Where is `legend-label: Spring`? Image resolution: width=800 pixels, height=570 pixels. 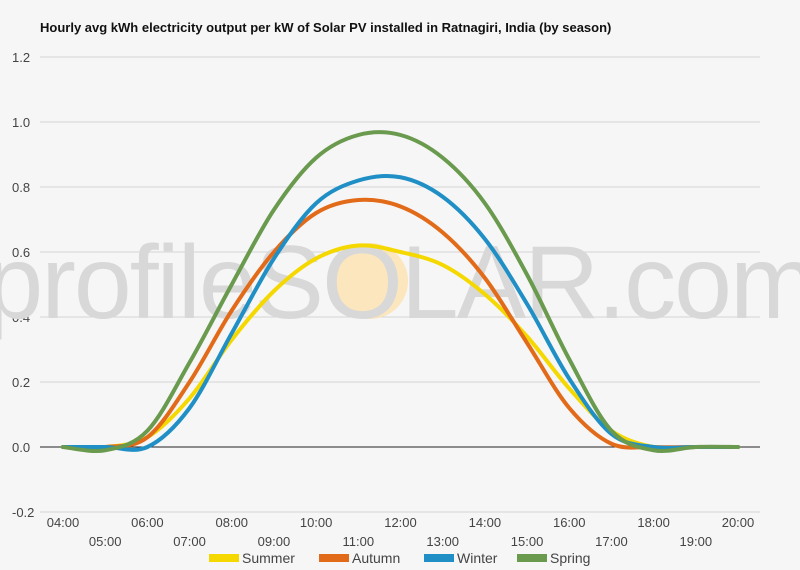
legend-label: Spring is located at coordinates (570, 558).